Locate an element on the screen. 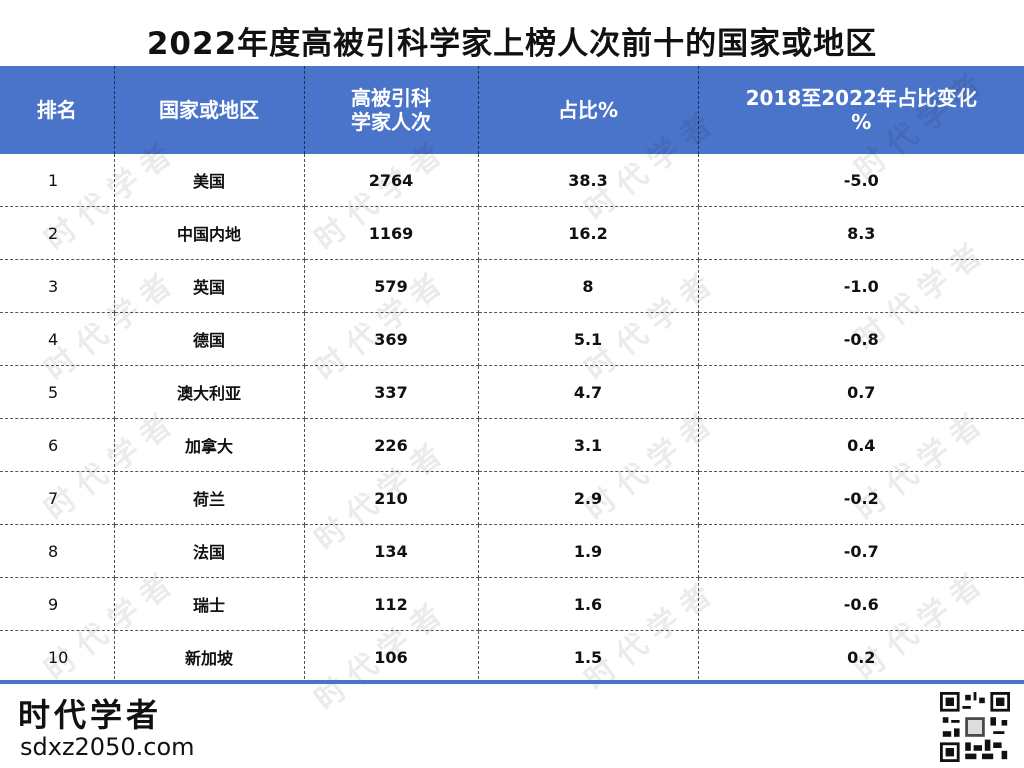  header-change: 2018至2022年占比变化% is located at coordinates (861, 110).